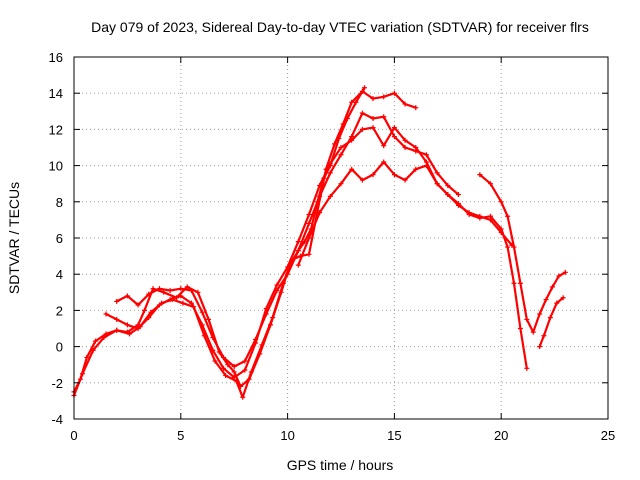 Image resolution: width=640 pixels, height=480 pixels. I want to click on y-tick-label: 4, so click(59, 274).